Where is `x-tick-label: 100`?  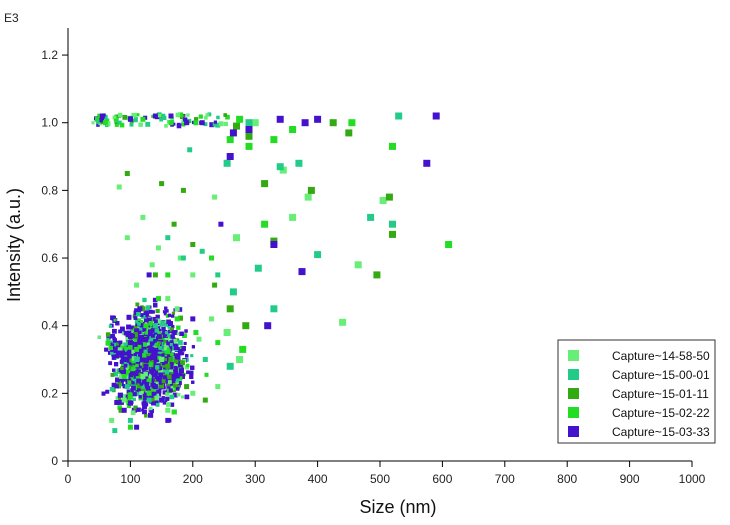 x-tick-label: 100 is located at coordinates (130, 479).